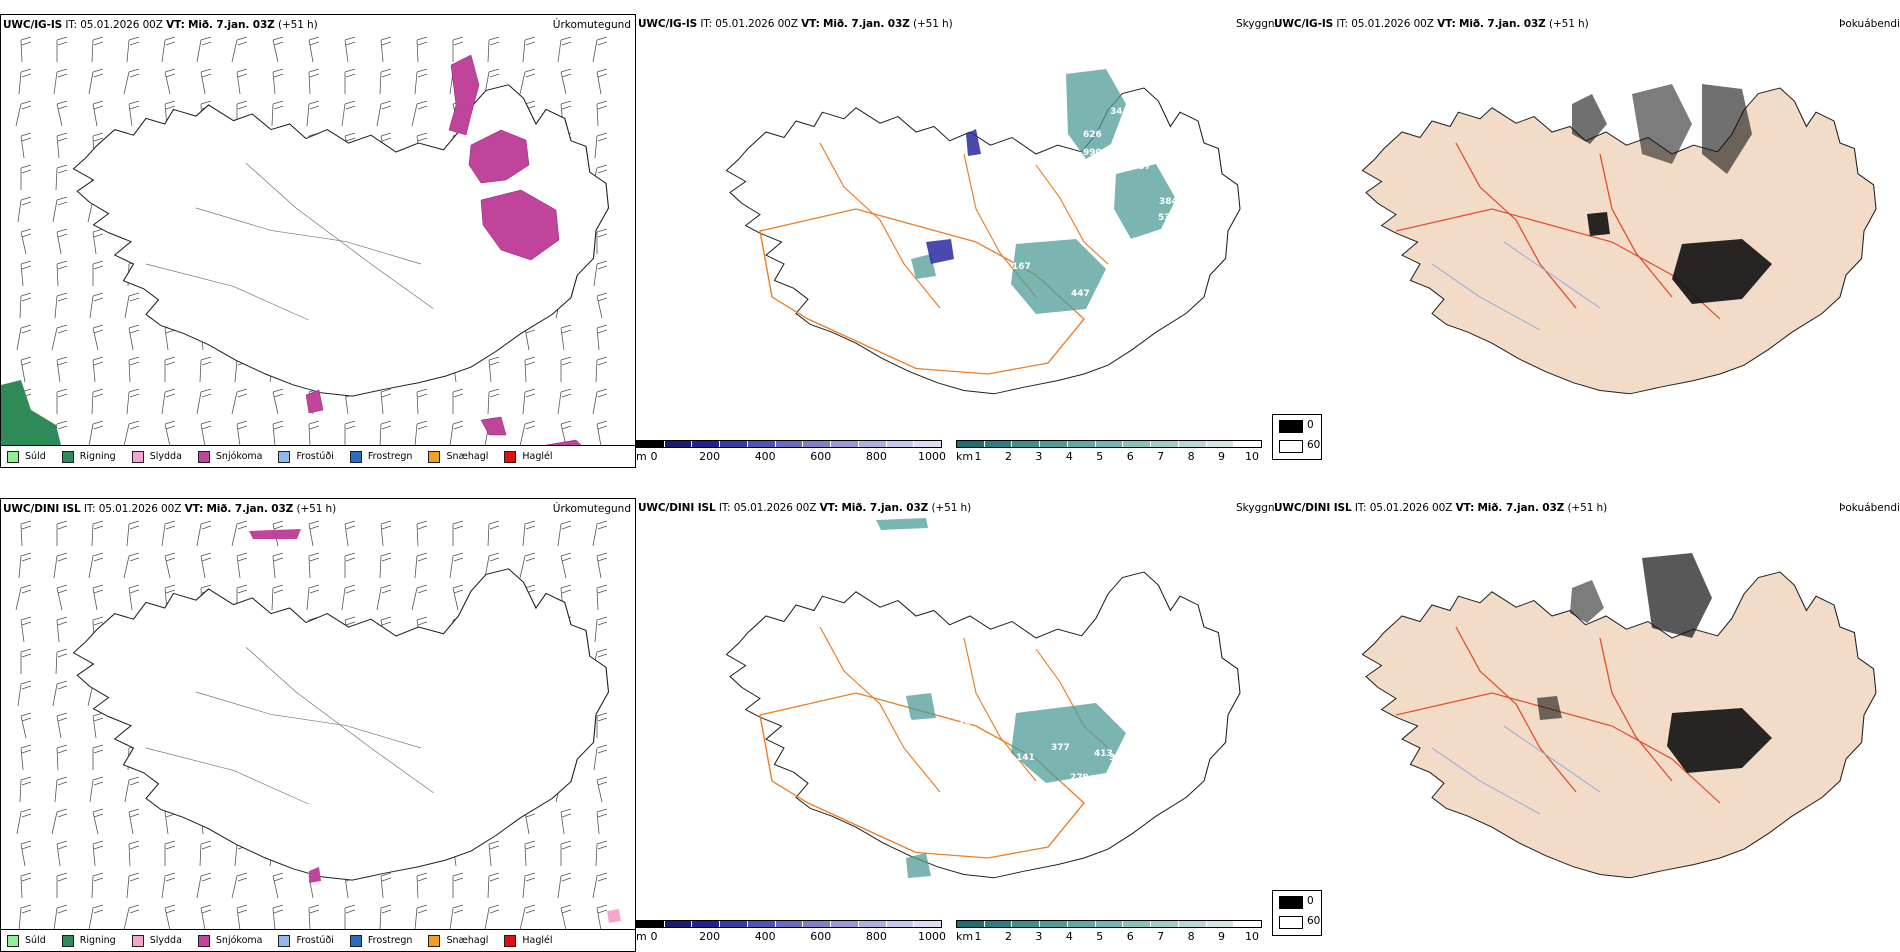 The width and height of the screenshot is (1900, 952). What do you see at coordinates (1100, 936) in the screenshot?
I see `colorbar-tick: 5` at bounding box center [1100, 936].